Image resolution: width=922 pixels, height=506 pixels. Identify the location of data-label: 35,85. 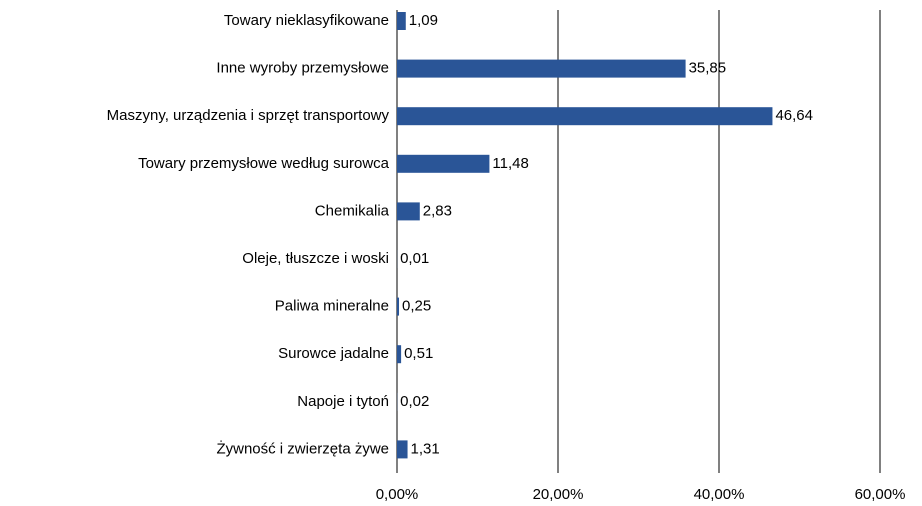
(708, 68).